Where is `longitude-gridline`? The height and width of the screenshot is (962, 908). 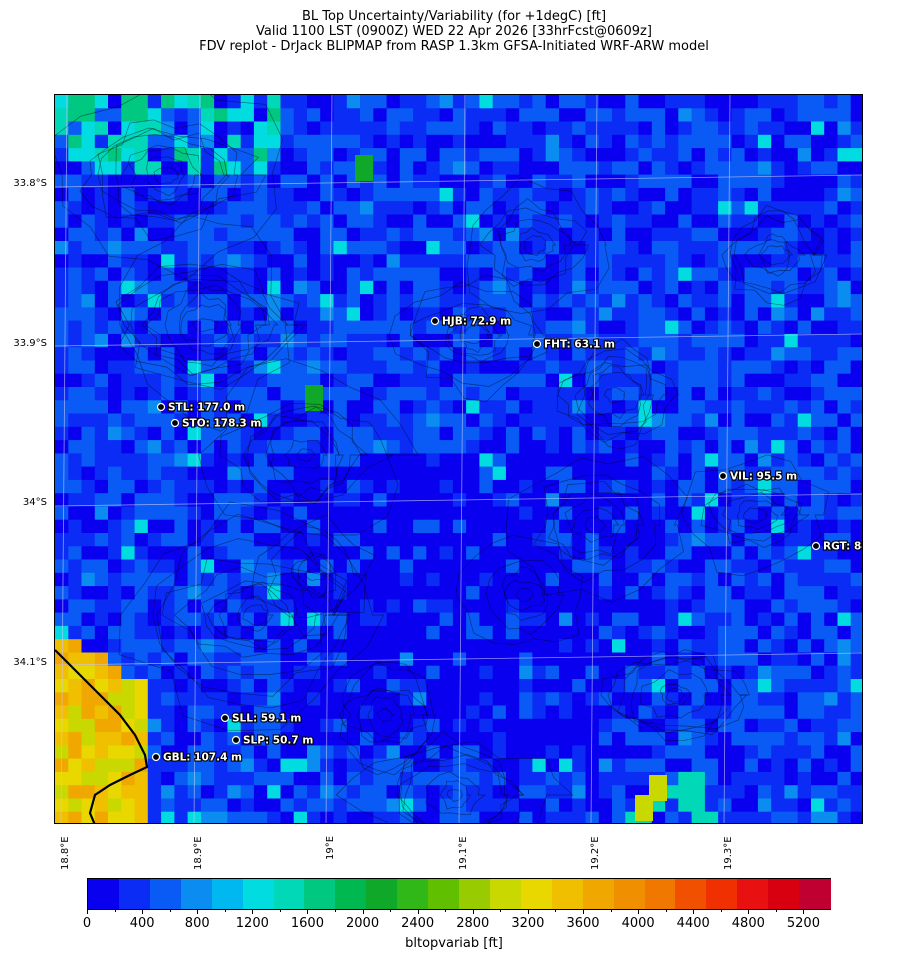 longitude-gridline is located at coordinates (329, 459).